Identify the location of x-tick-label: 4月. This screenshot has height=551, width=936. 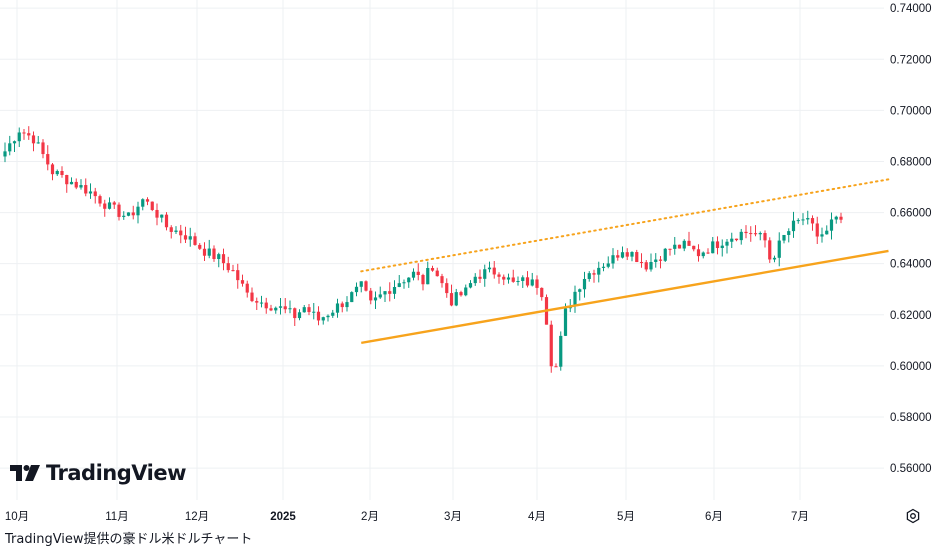
(537, 517).